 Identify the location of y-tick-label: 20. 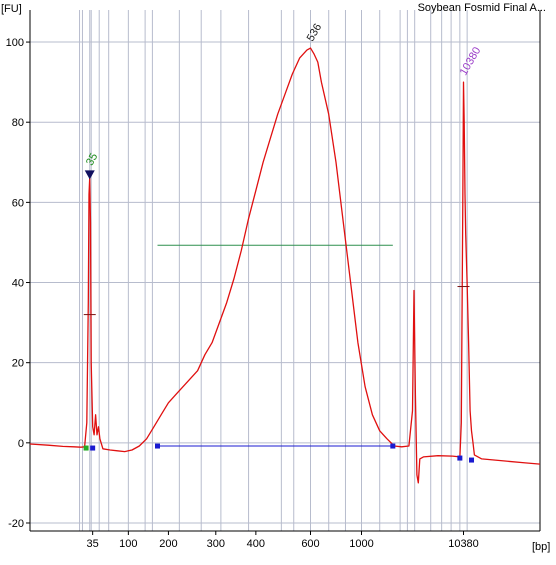
(18, 364).